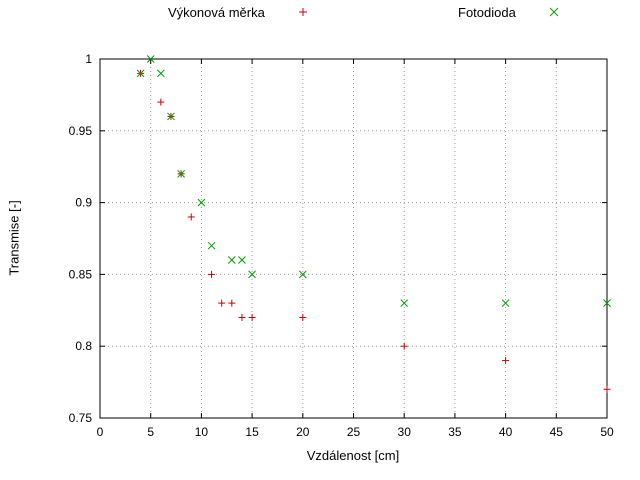  I want to click on x-tick-label: 50, so click(607, 432).